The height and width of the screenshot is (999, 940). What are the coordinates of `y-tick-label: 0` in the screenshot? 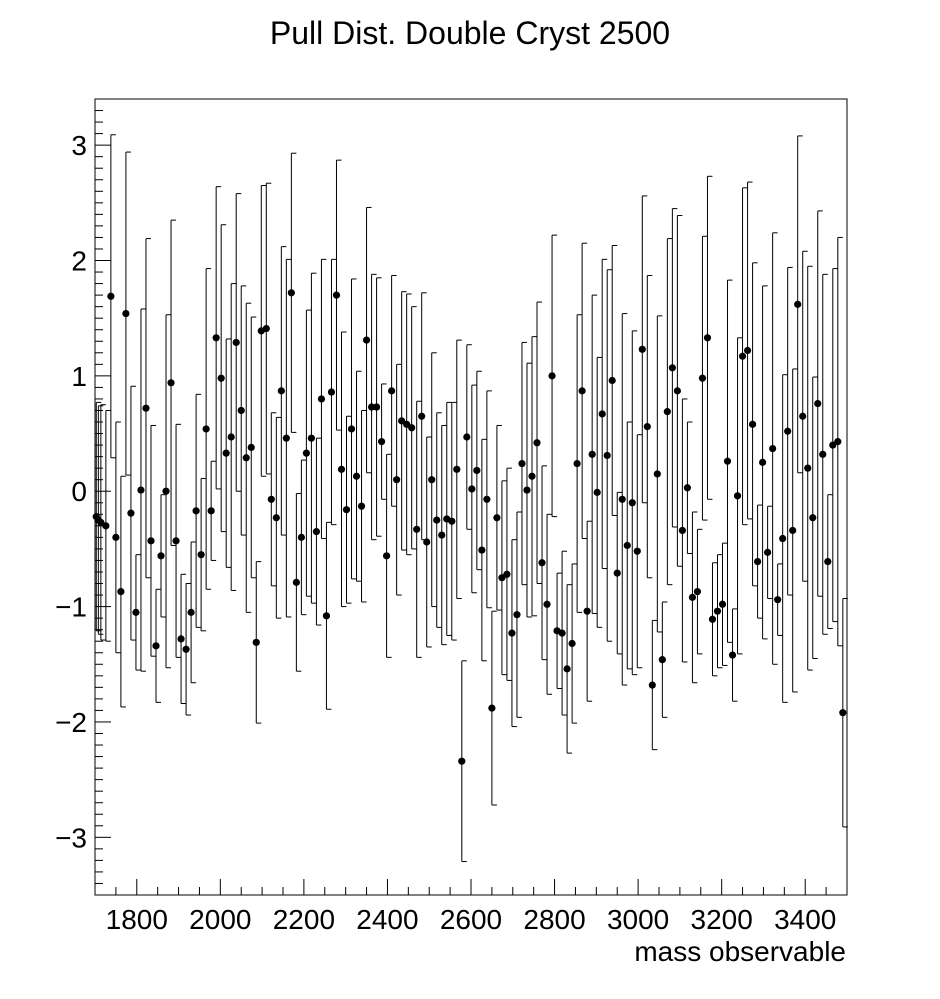 It's located at (79, 491).